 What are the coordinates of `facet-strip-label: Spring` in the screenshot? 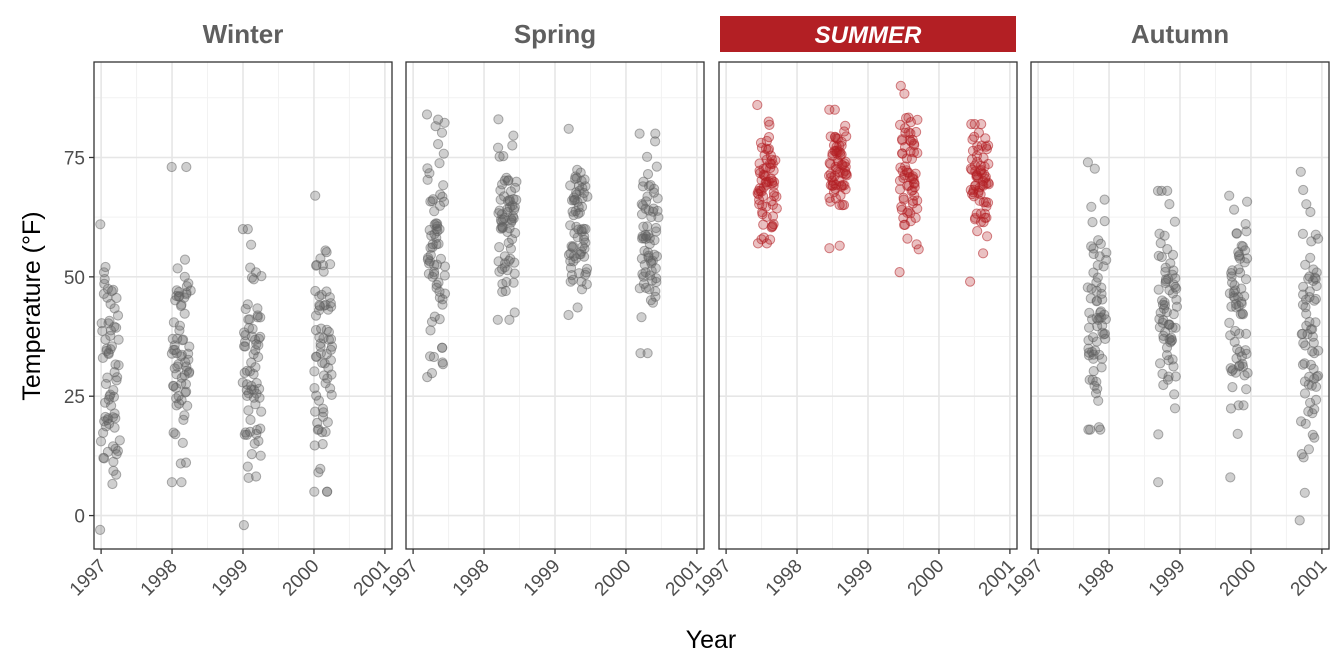 It's located at (555, 34).